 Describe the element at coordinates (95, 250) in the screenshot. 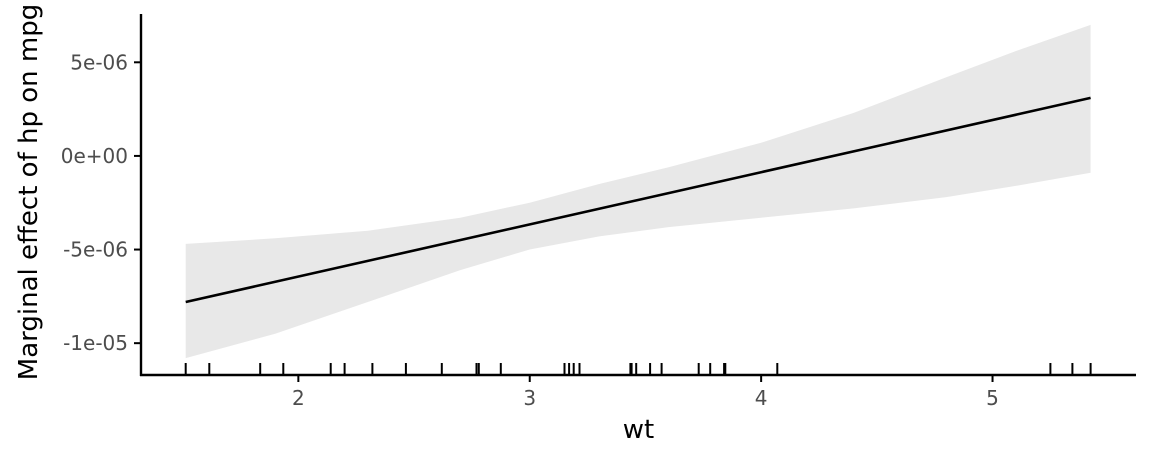

I see `y-tick-label: -5e-06` at that location.